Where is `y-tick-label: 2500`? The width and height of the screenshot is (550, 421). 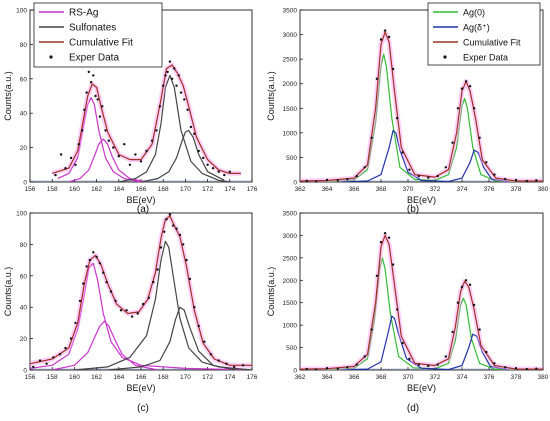 y-tick-label: 2500 is located at coordinates (290, 258).